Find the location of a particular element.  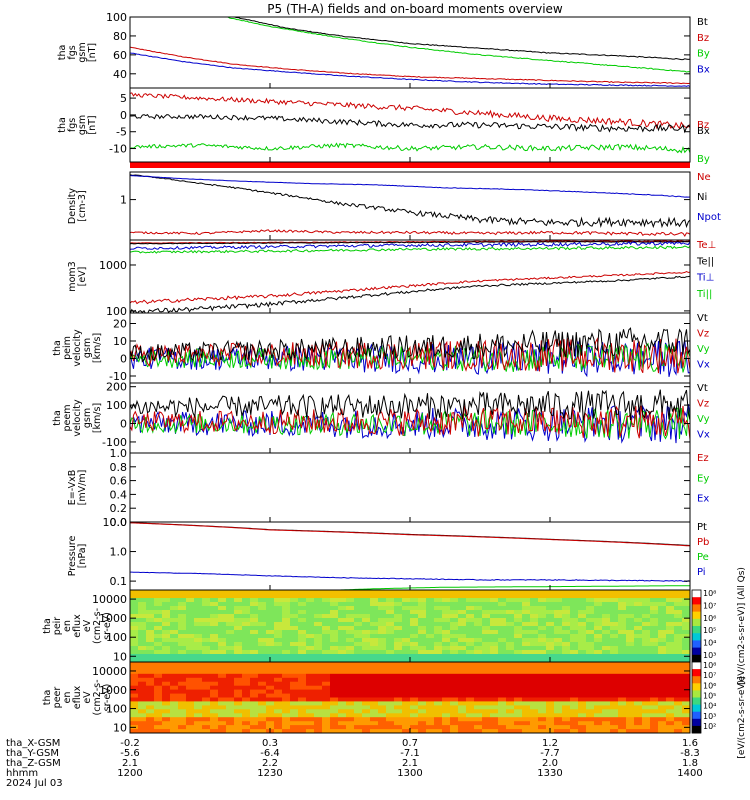

y-tick-label: -10 is located at coordinates (118, 376).